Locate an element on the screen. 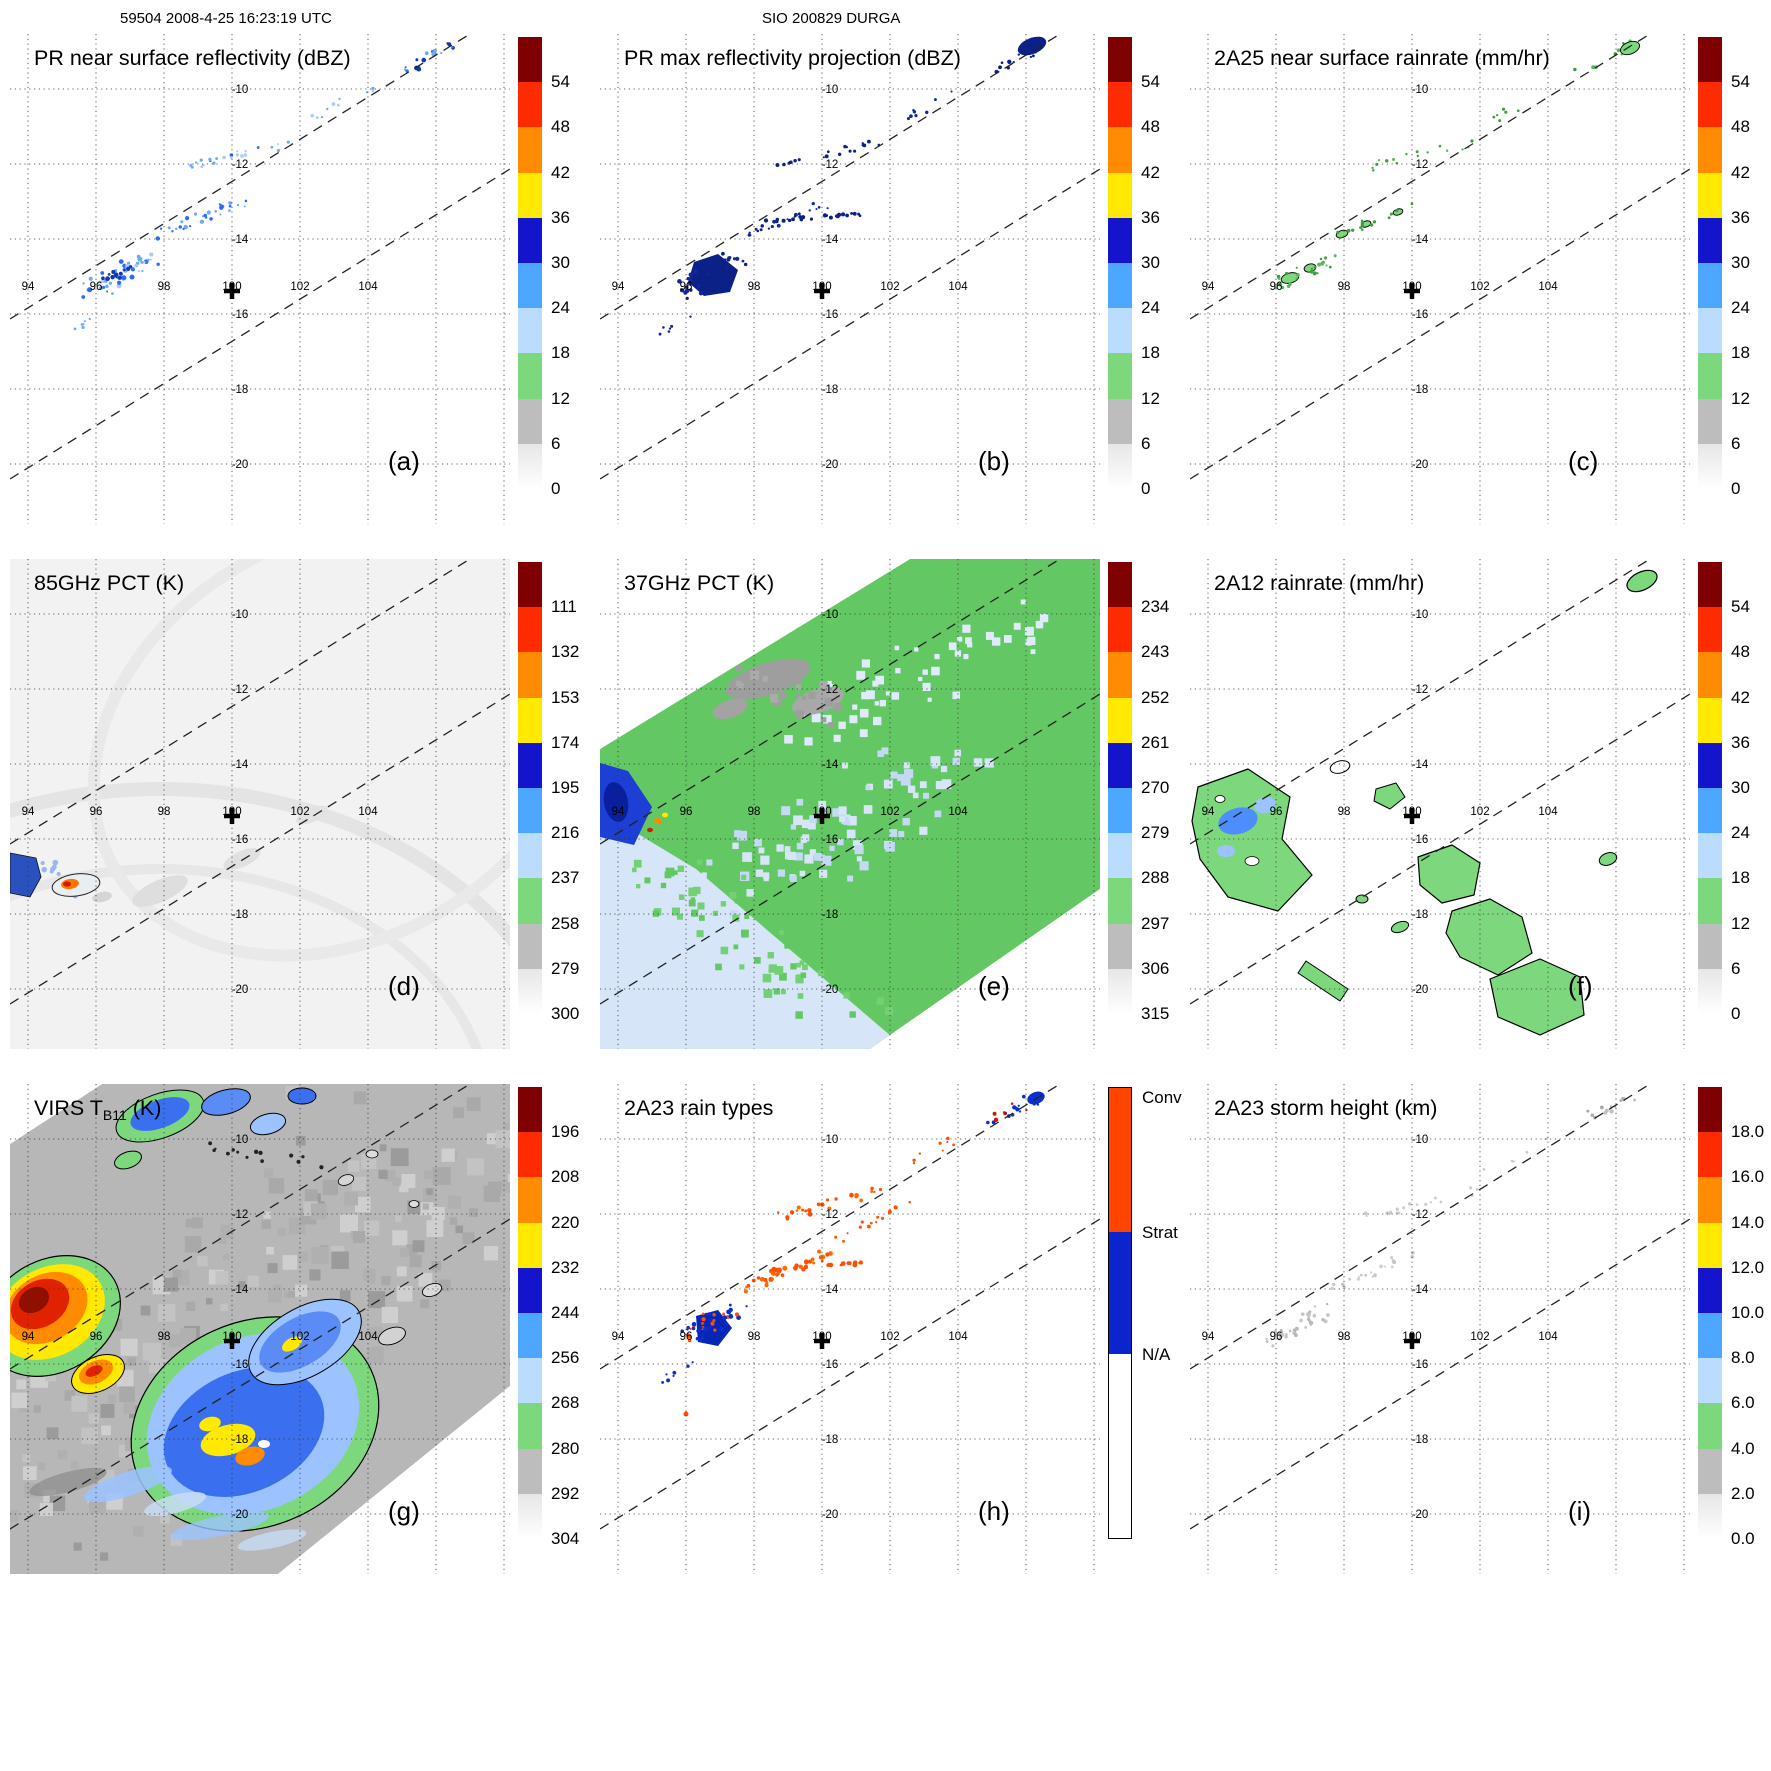 This screenshot has width=1771, height=1771. colorbar-tick-label: 315 is located at coordinates (1155, 1013).